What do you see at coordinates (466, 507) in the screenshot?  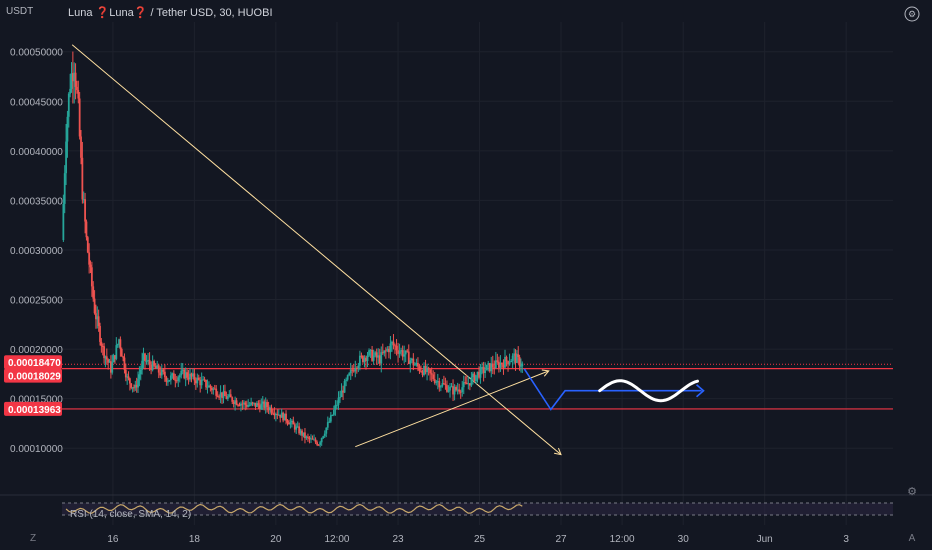 I see `rsi-pane: RSI (14, close, SMA, 14, 2)` at bounding box center [466, 507].